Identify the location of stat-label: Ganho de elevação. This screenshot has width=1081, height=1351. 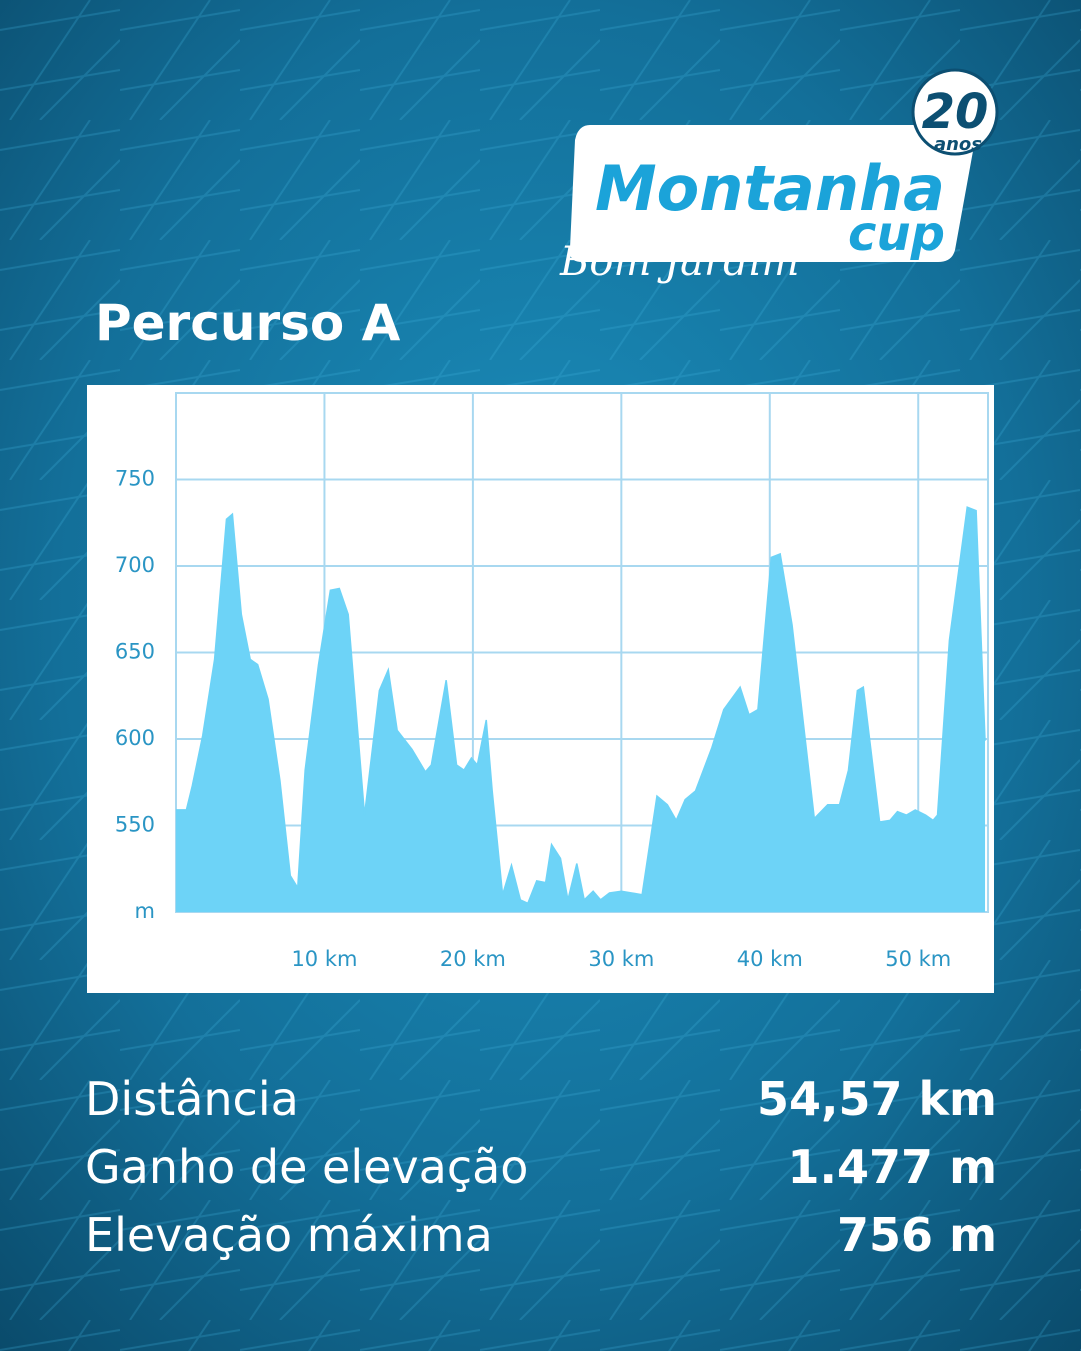
(306, 1167).